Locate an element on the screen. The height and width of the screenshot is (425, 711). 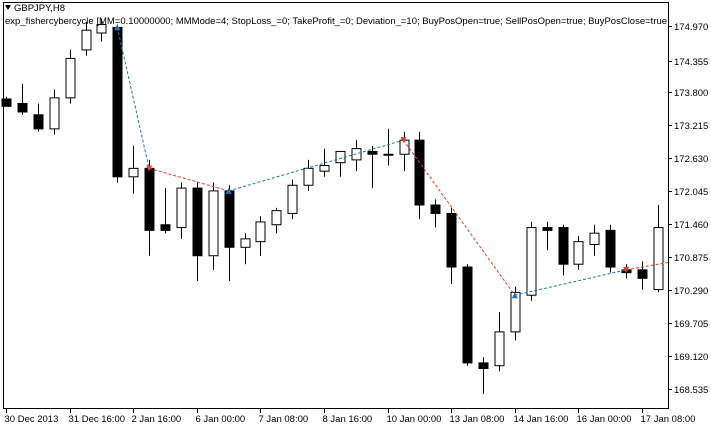
x-tick-label: 30 Dec 2013 is located at coordinates (32, 419).